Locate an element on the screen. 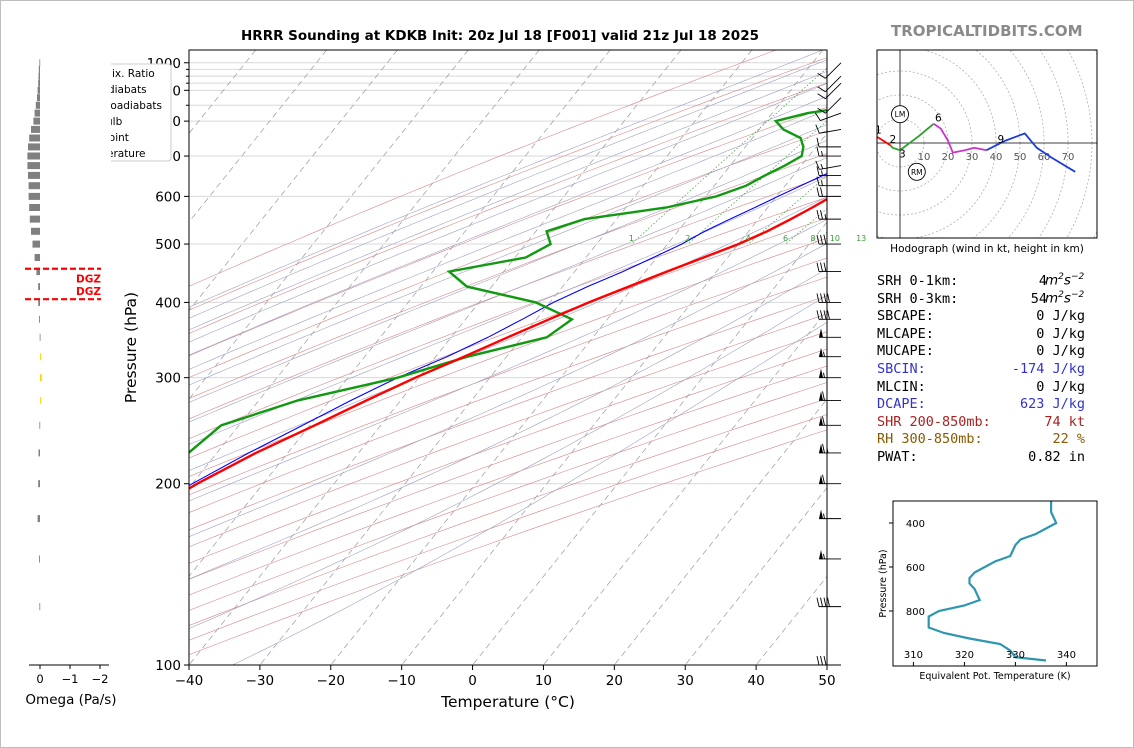 The width and height of the screenshot is (1134, 748). legend-label: Sat. Mix. Ratio is located at coordinates (133, 74).